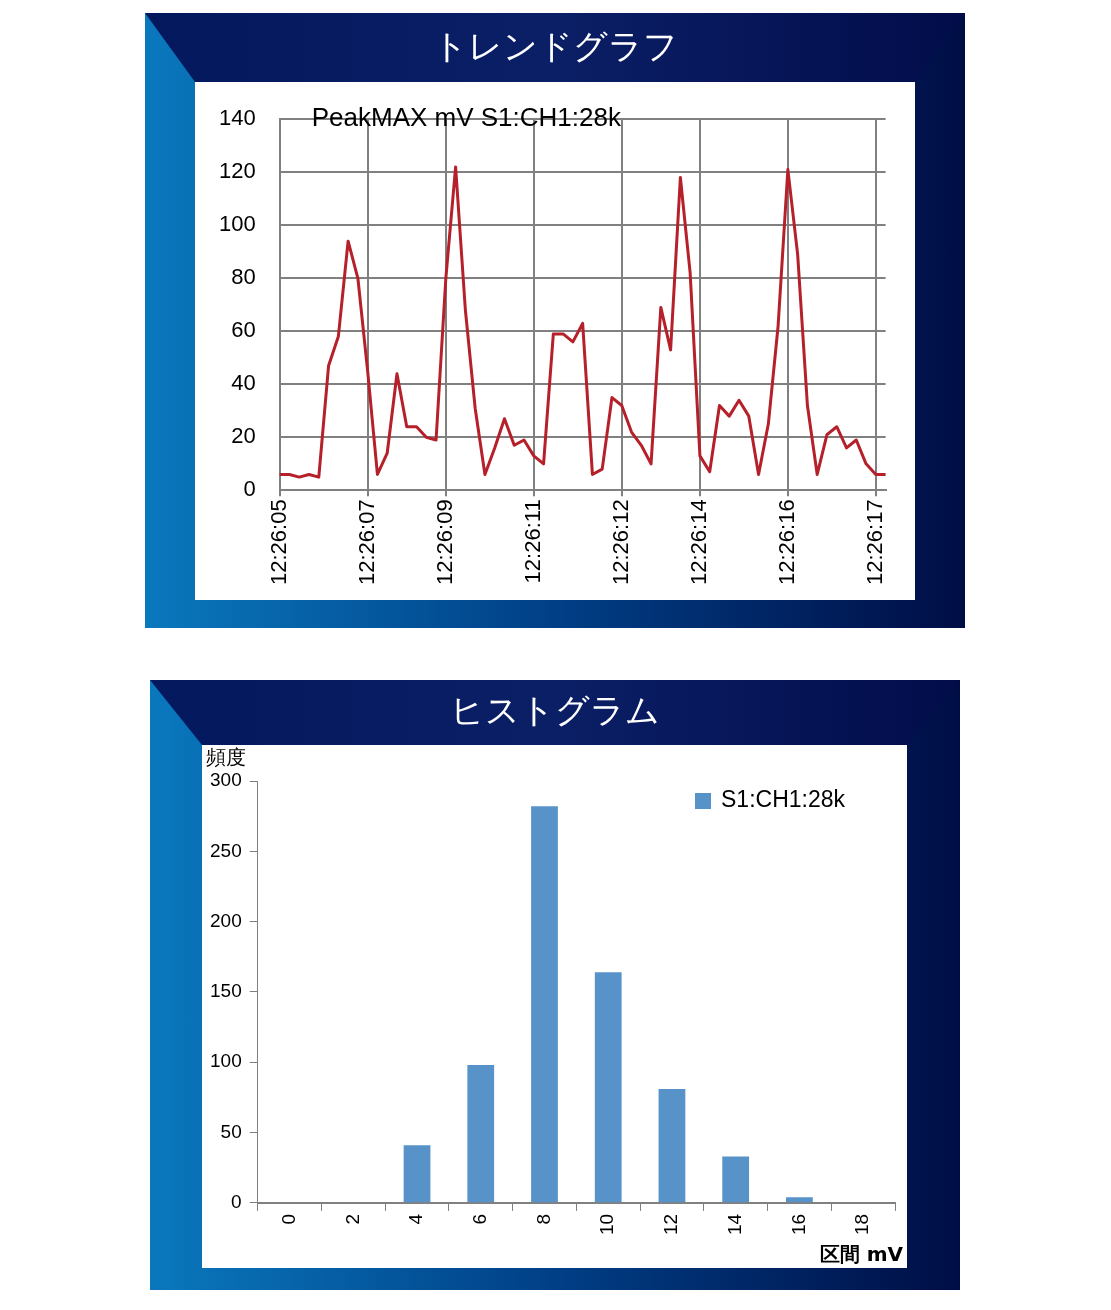 This screenshot has height=1310, width=1111. I want to click on y-tick-label: 80, so click(243, 277).